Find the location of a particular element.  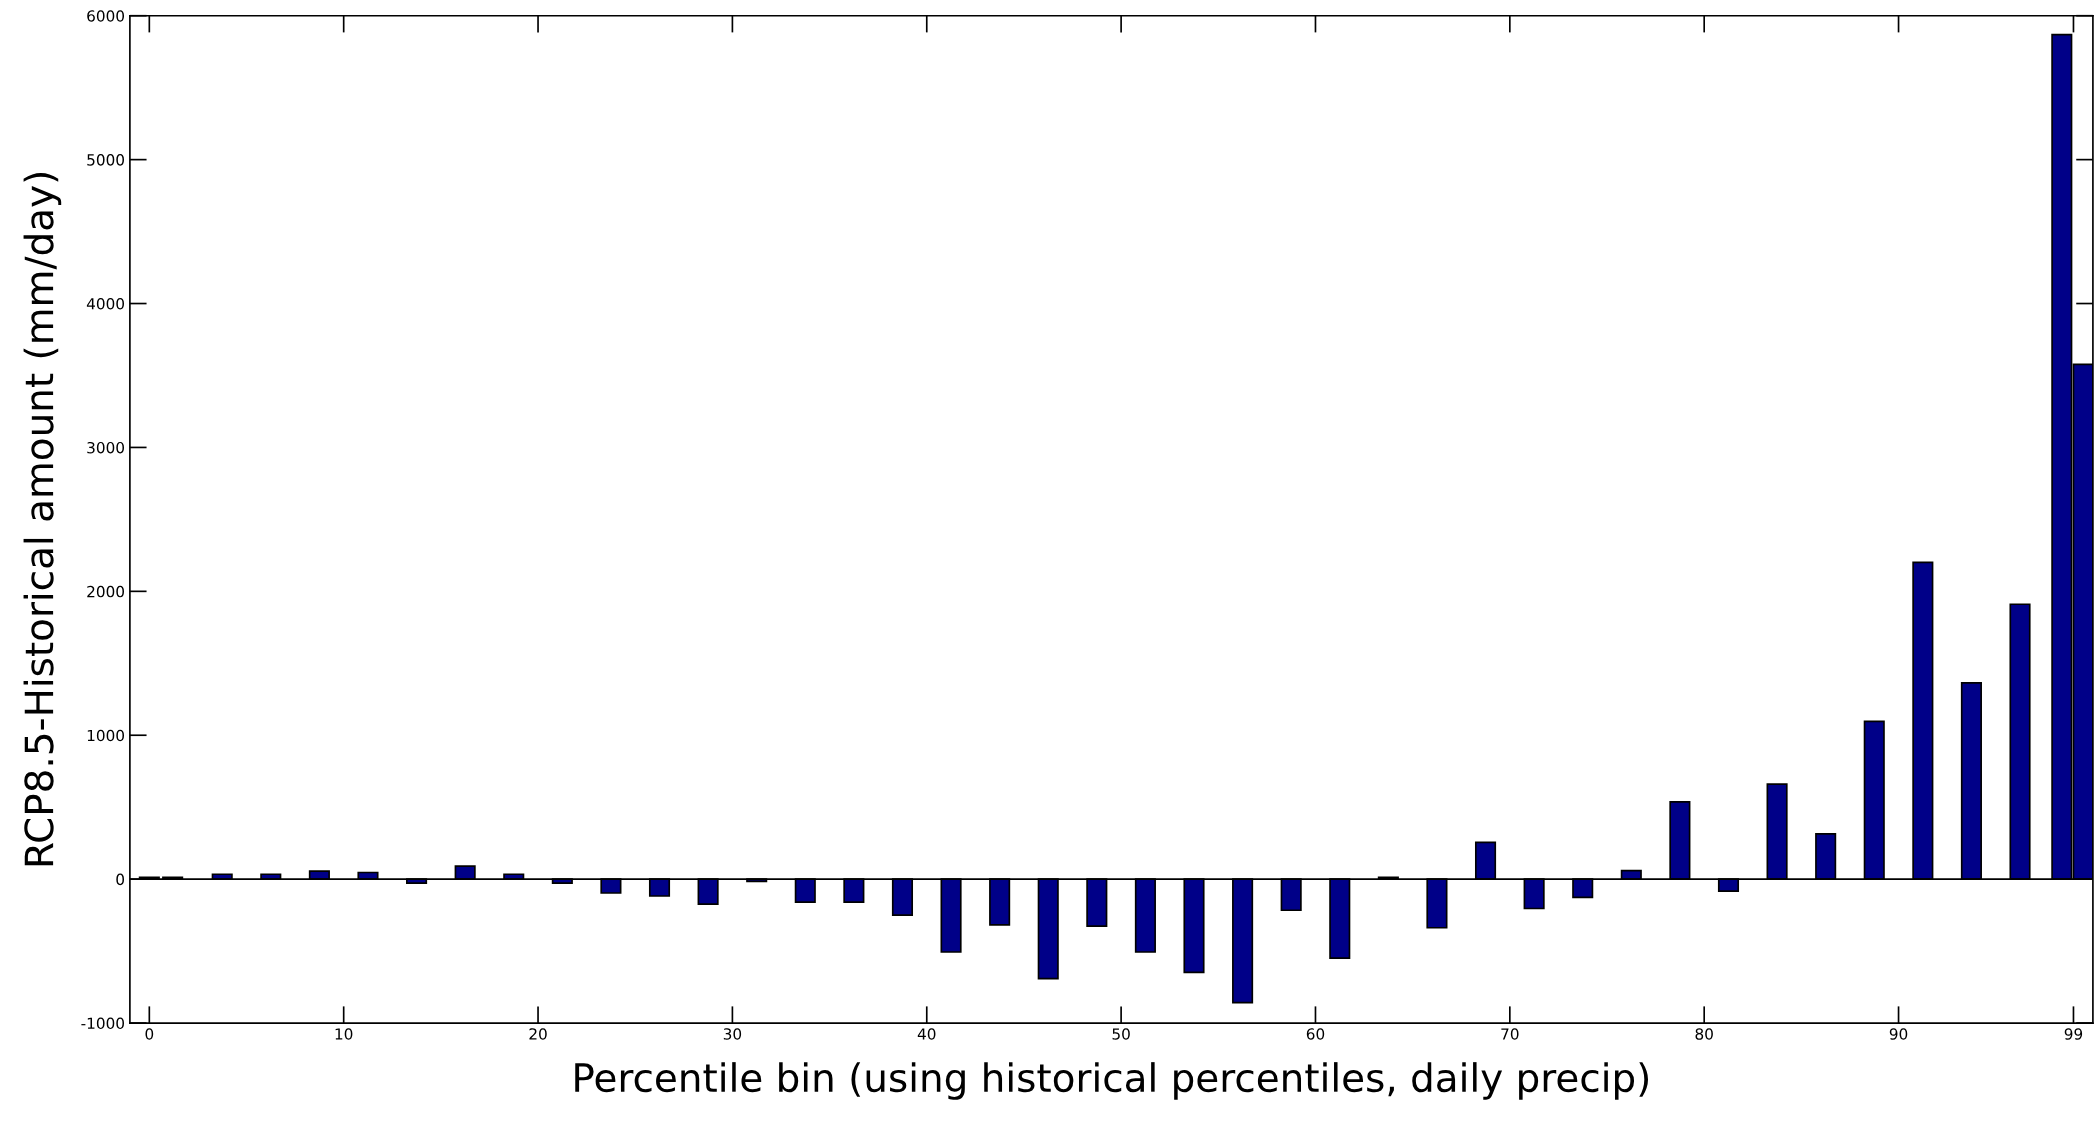

y-tick-label: 1000 is located at coordinates (106, 735).